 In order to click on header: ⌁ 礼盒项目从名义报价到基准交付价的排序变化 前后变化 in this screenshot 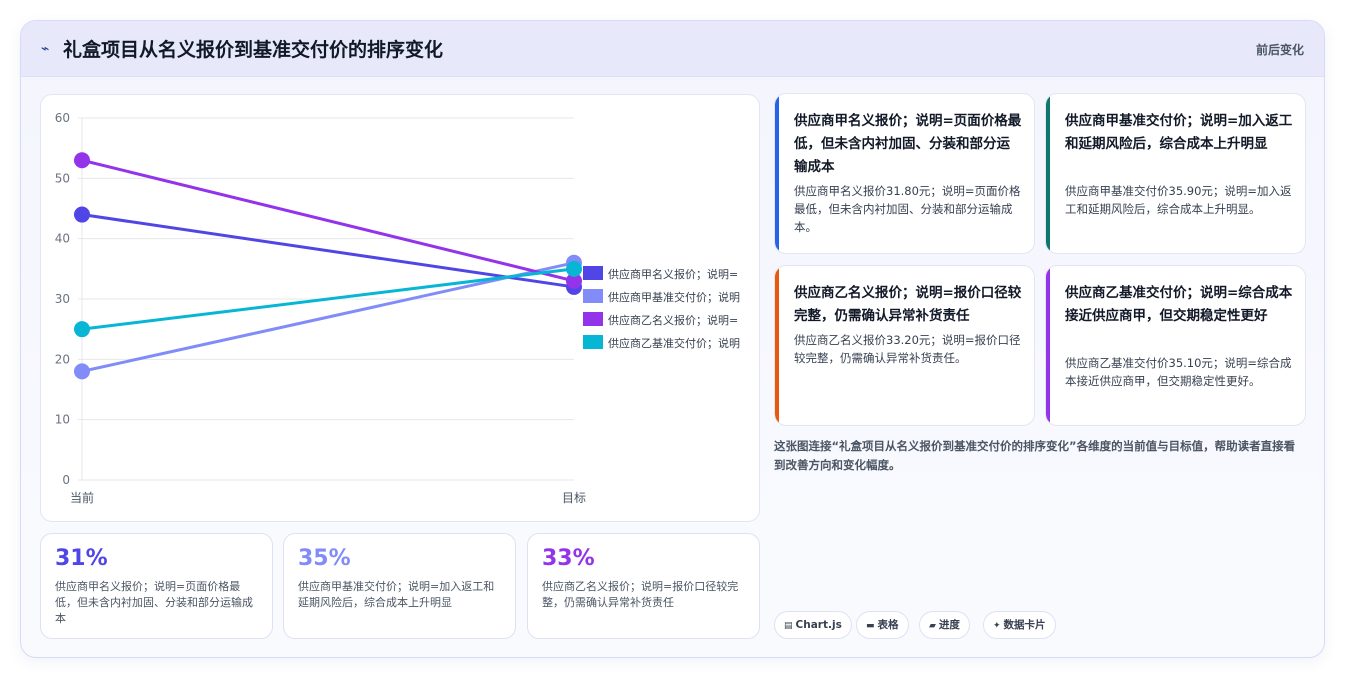, I will do `click(672, 49)`.